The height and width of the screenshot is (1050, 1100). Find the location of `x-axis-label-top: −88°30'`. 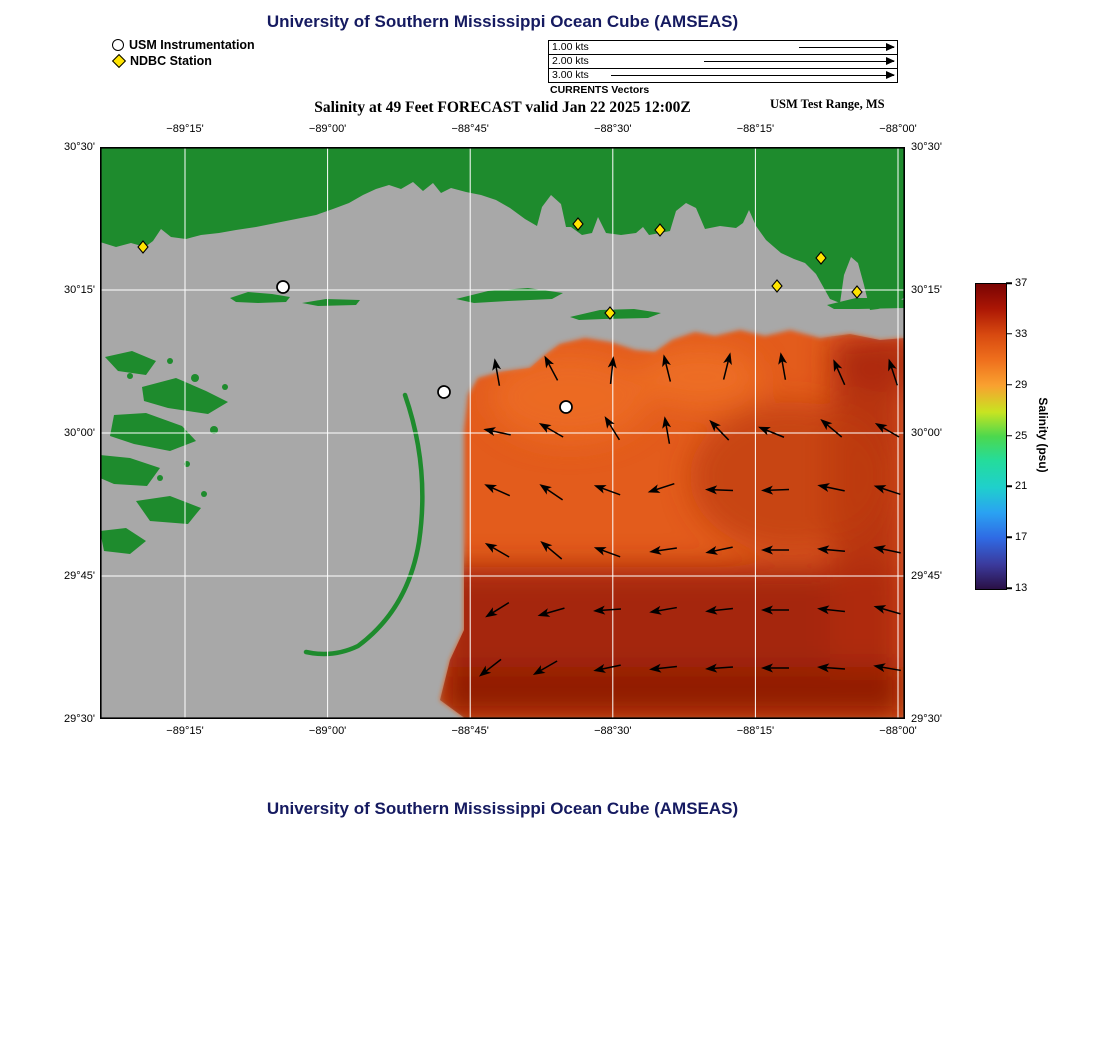

x-axis-label-top: −88°30' is located at coordinates (613, 129).